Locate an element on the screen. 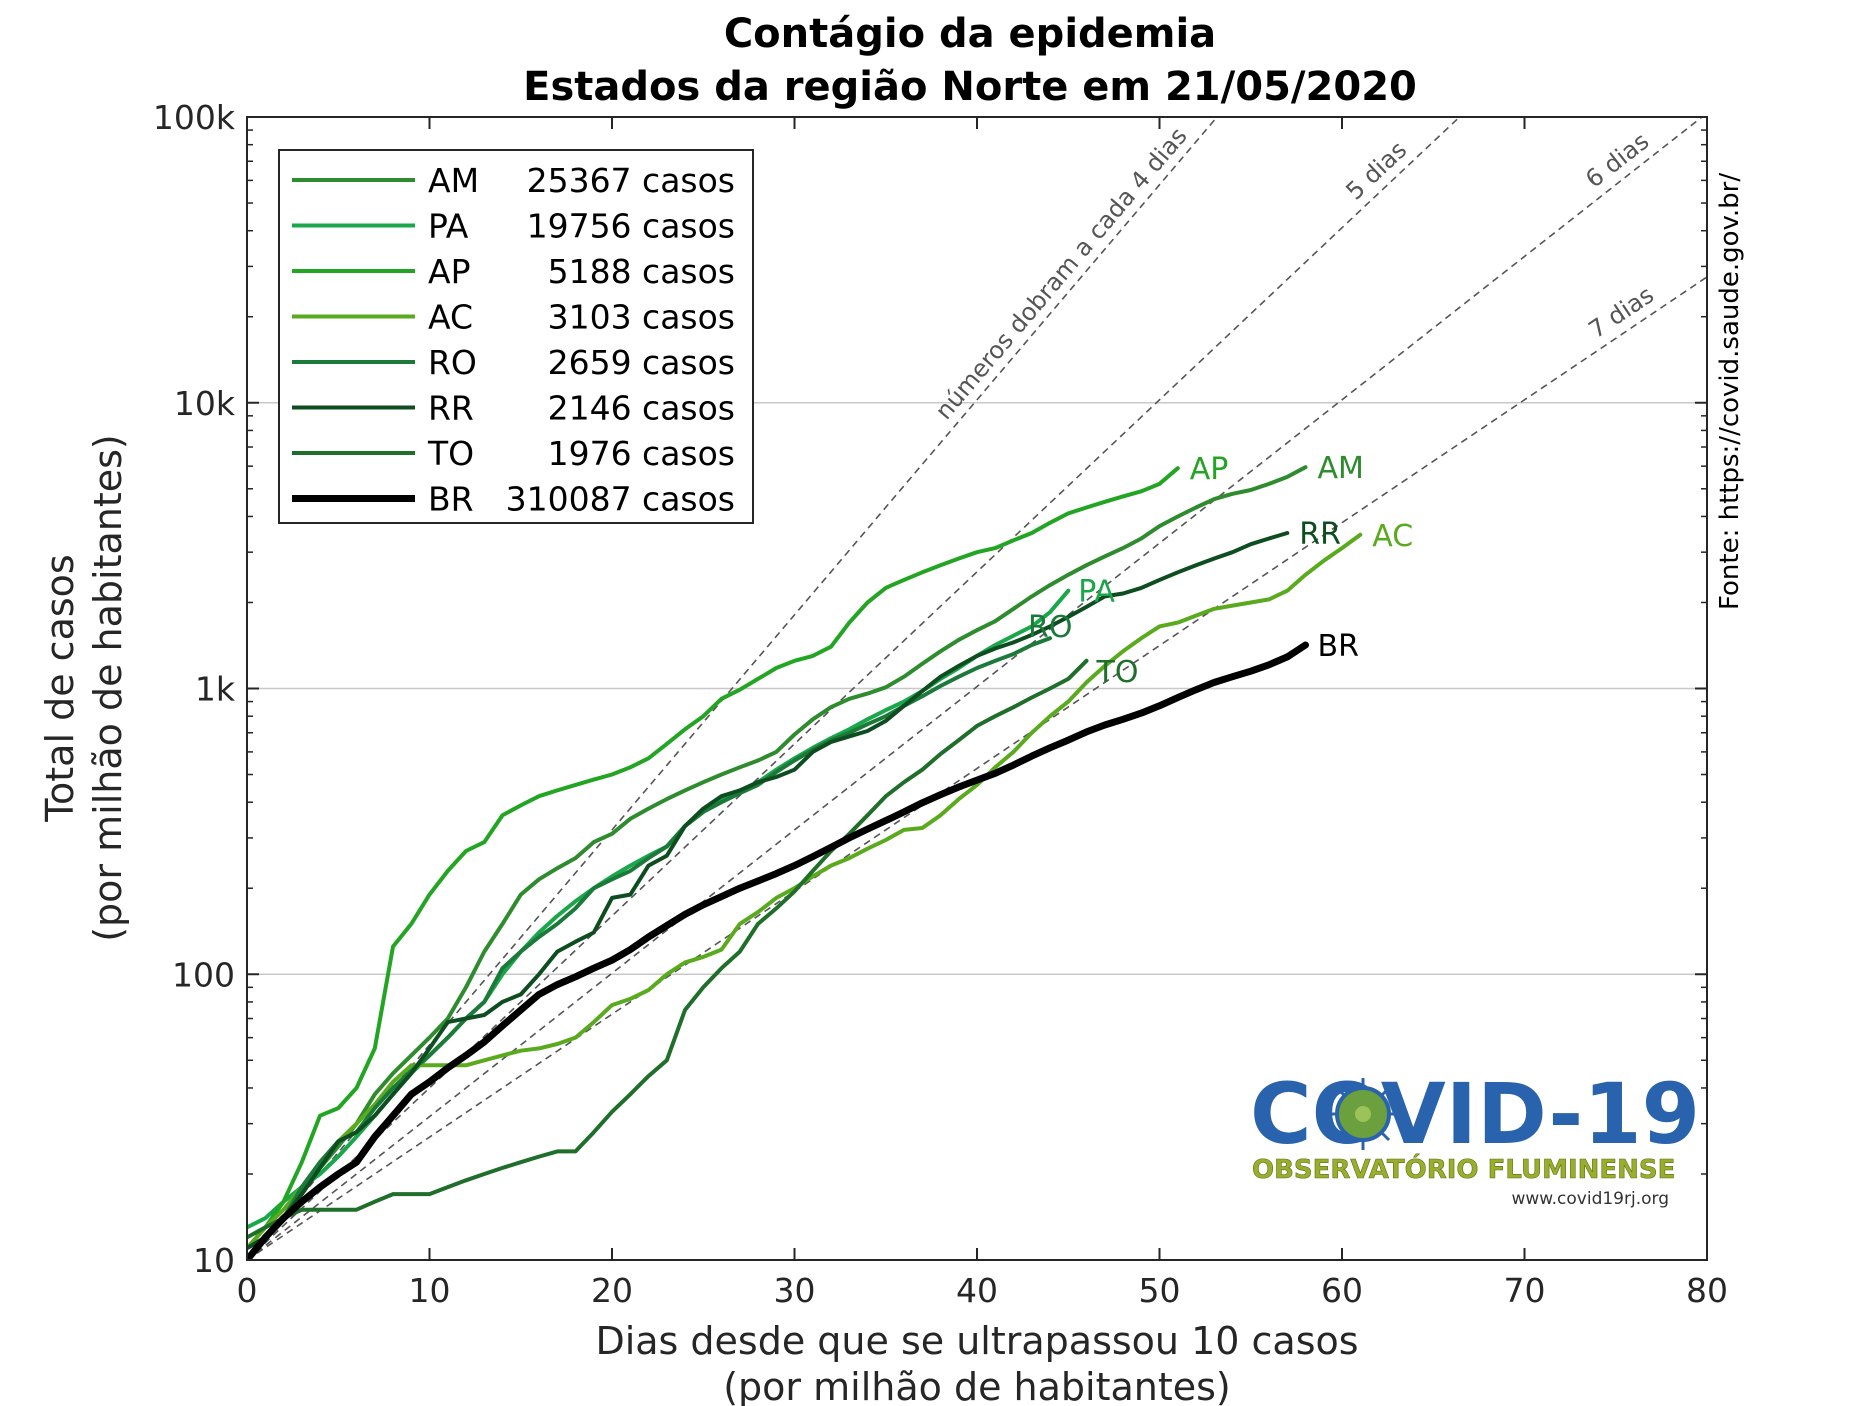 Image resolution: width=1875 pixels, height=1406 pixels. legend-cases-ro: 2659 casos is located at coordinates (641, 362).